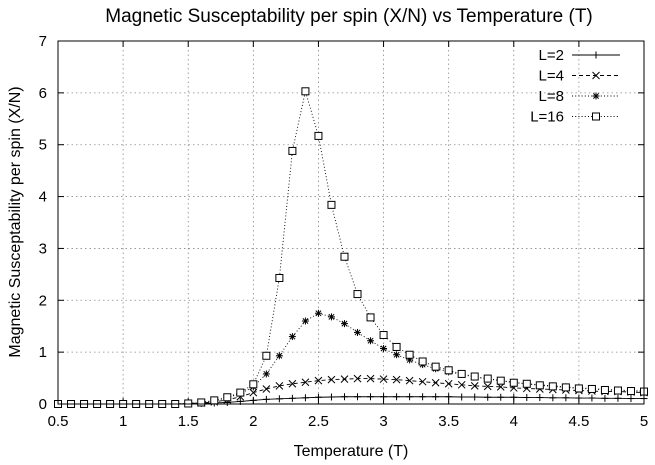  What do you see at coordinates (58, 421) in the screenshot?
I see `x-tick-label: 0.5` at bounding box center [58, 421].